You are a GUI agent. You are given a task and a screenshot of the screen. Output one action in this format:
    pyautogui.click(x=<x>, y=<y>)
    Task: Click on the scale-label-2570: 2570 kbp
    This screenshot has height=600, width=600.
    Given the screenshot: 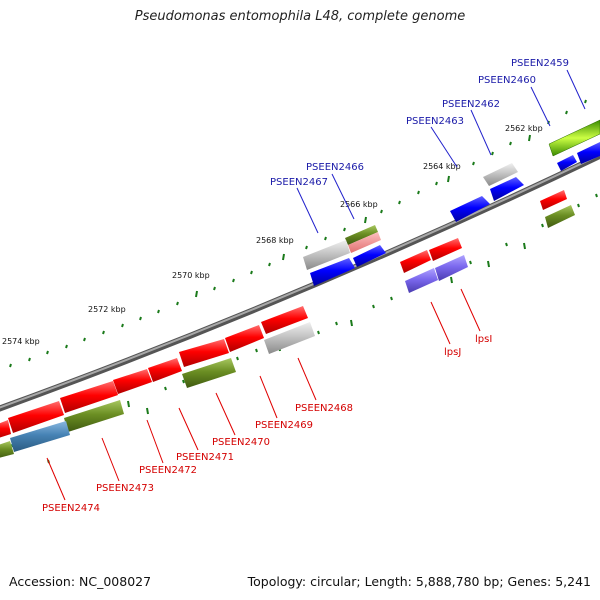 What is the action you would take?
    pyautogui.click(x=191, y=275)
    